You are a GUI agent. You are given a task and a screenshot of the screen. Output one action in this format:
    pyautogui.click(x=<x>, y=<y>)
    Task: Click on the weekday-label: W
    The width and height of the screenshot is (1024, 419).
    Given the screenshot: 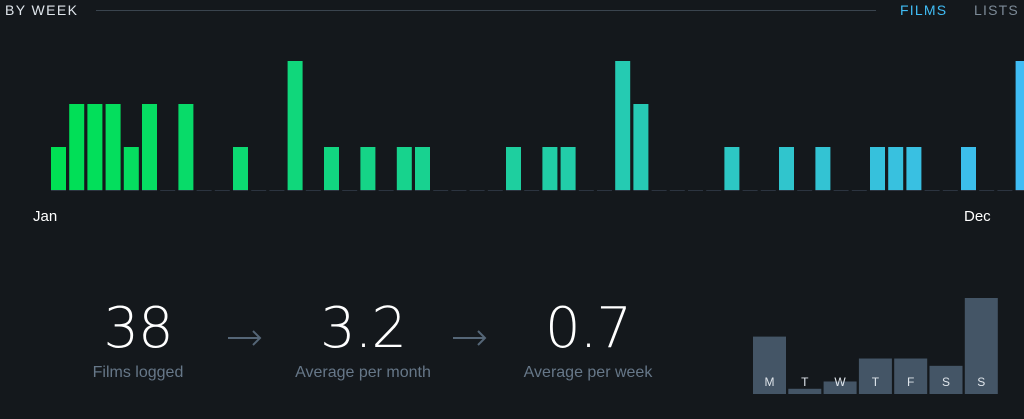 What is the action you would take?
    pyautogui.click(x=840, y=382)
    